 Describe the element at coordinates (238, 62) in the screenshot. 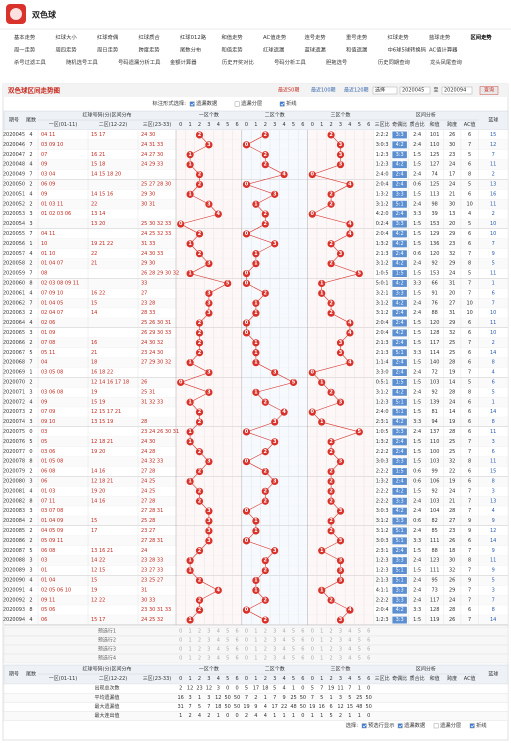

I see `nav-link: 历史开奖对比` at that location.